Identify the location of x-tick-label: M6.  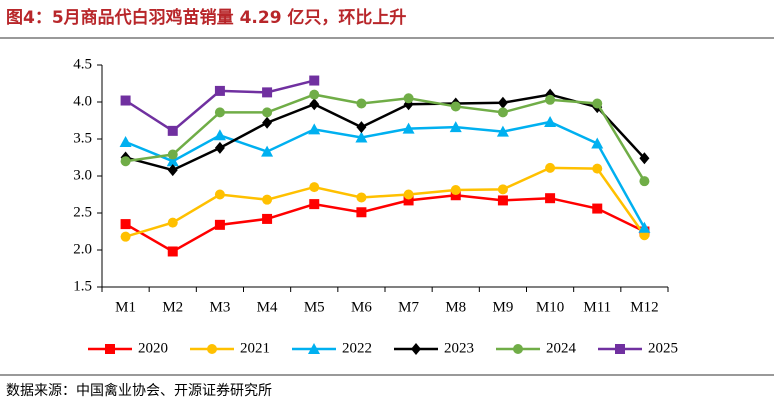
(361, 307).